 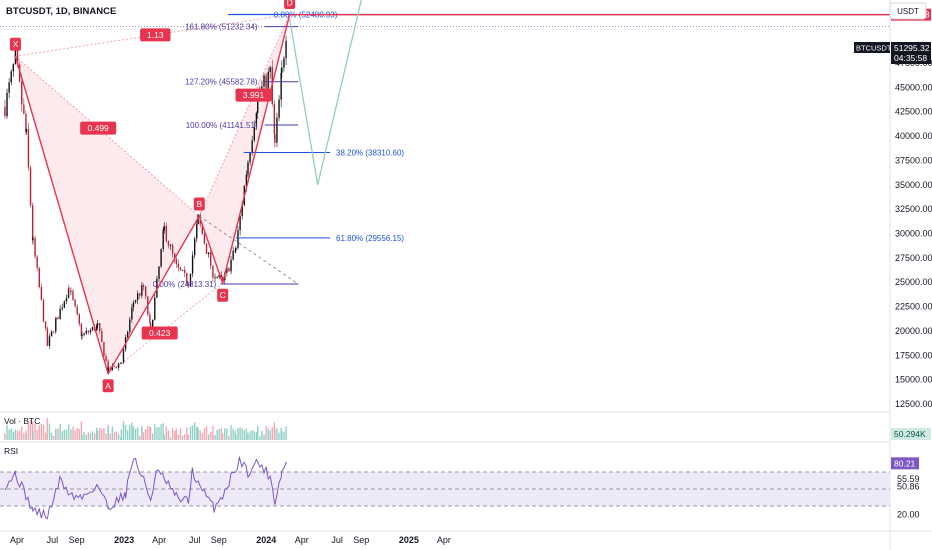 What do you see at coordinates (910, 434) in the screenshot?
I see `volume-badge-text: 50.294K` at bounding box center [910, 434].